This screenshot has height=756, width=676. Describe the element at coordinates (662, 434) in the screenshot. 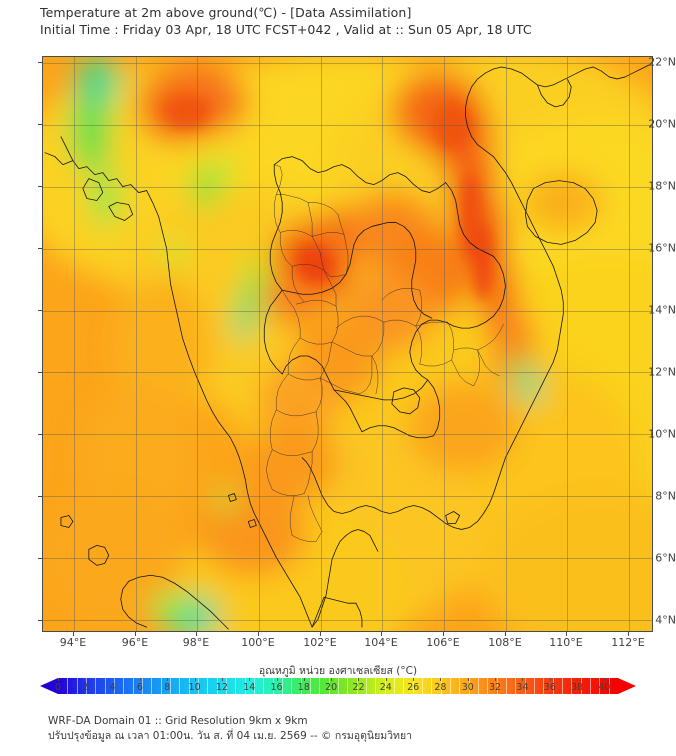

I see `y-tick-label: 10°N` at that location.